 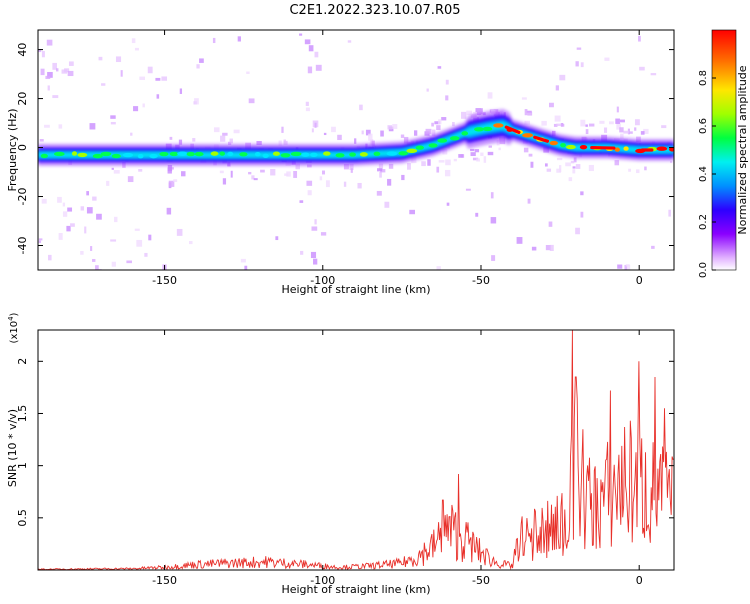 What do you see at coordinates (639, 280) in the screenshot?
I see `x-tick-label: 0` at bounding box center [639, 280].